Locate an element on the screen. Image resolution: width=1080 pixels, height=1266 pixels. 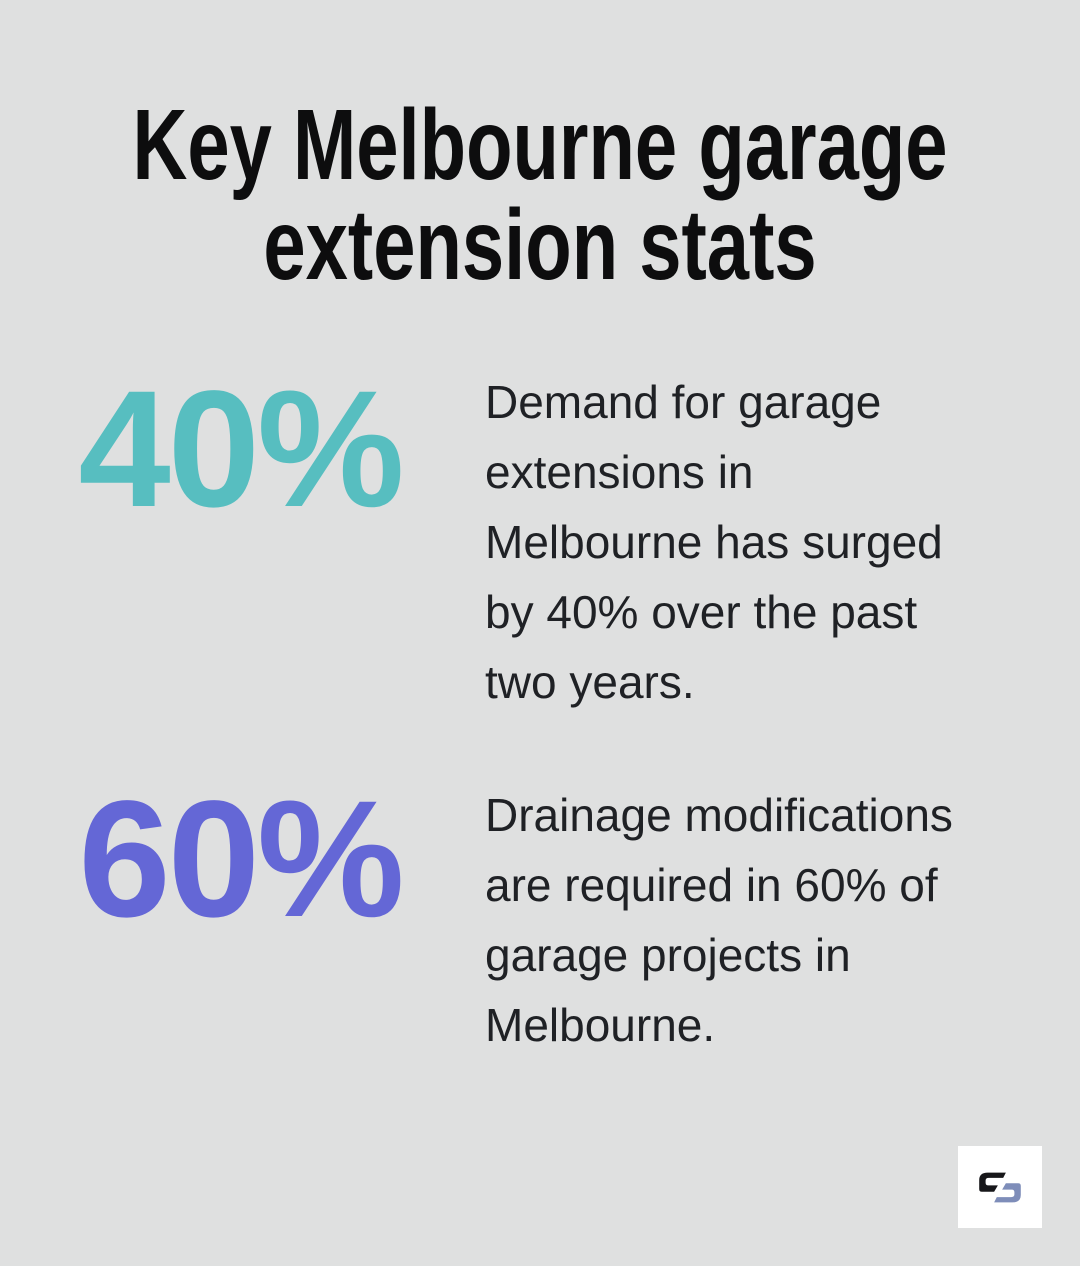
stat-60-value: 60% is located at coordinates (241, 859).